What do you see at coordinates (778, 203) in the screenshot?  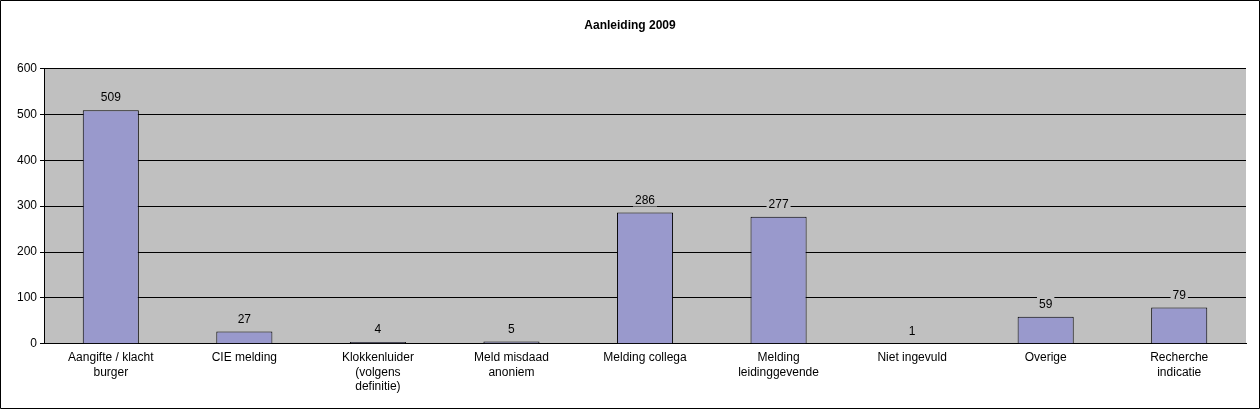 I see `data-label: 277` at bounding box center [778, 203].